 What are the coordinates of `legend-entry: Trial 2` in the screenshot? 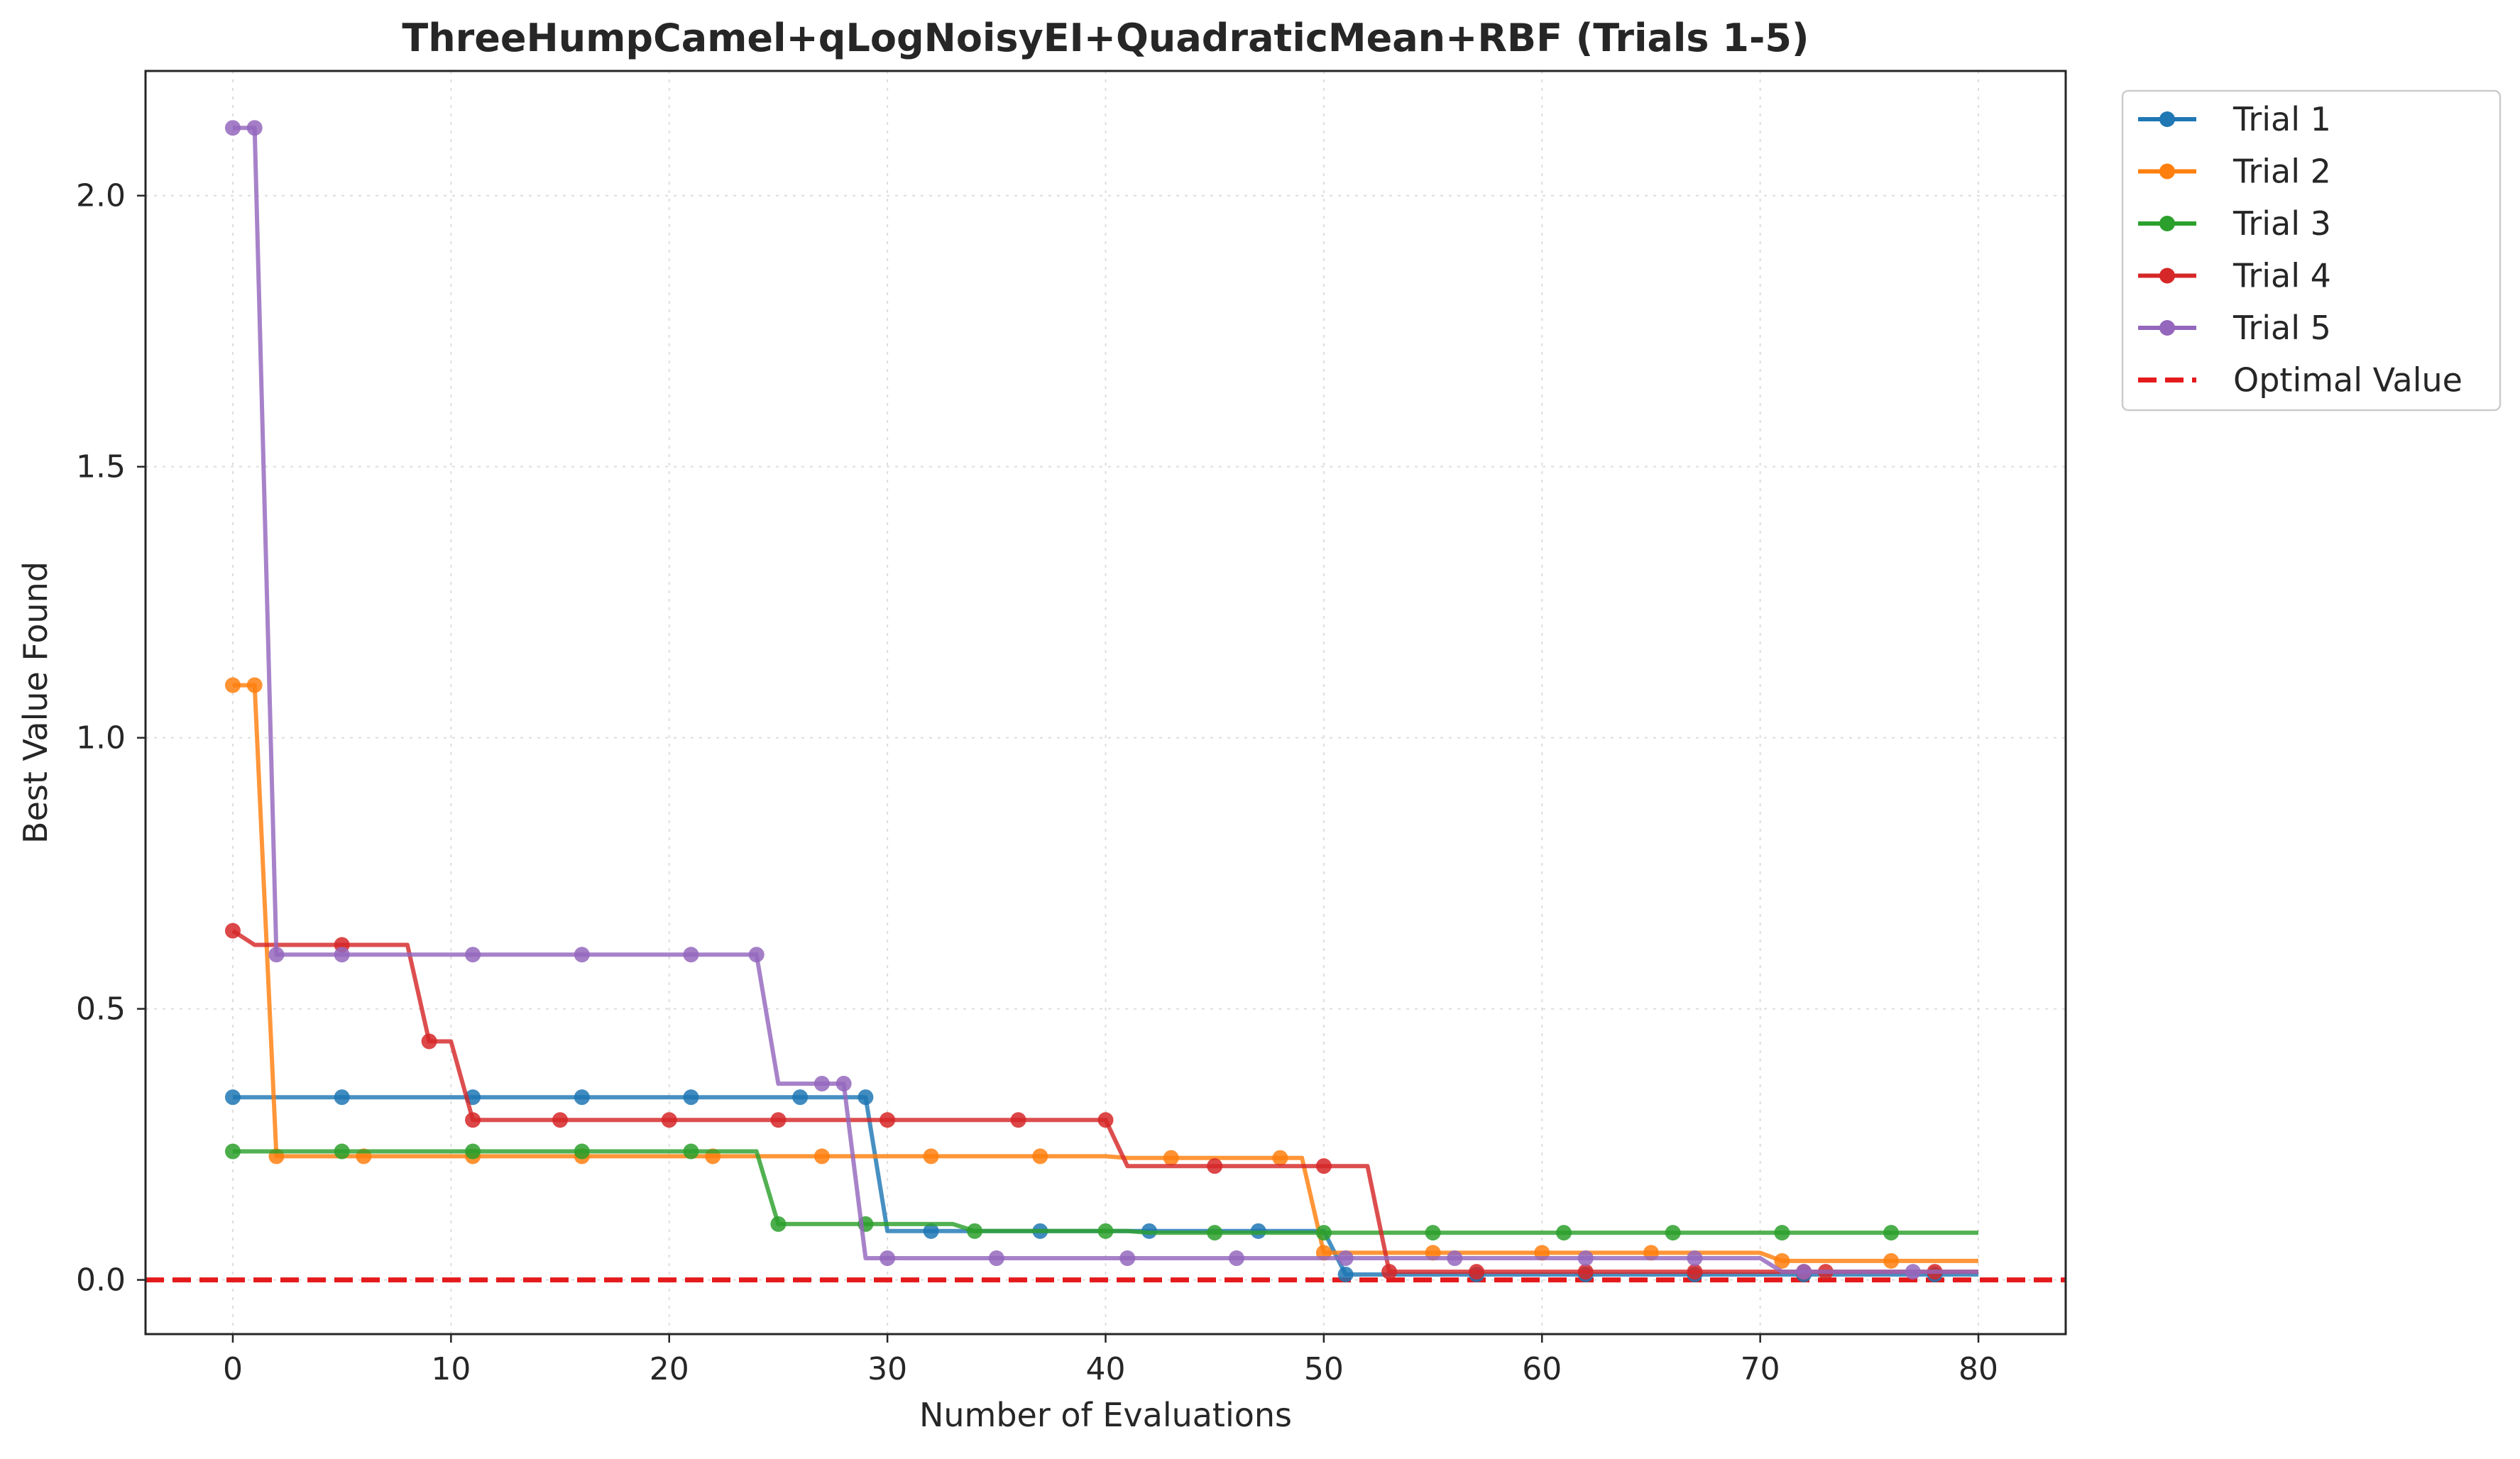 It's located at (2234, 172).